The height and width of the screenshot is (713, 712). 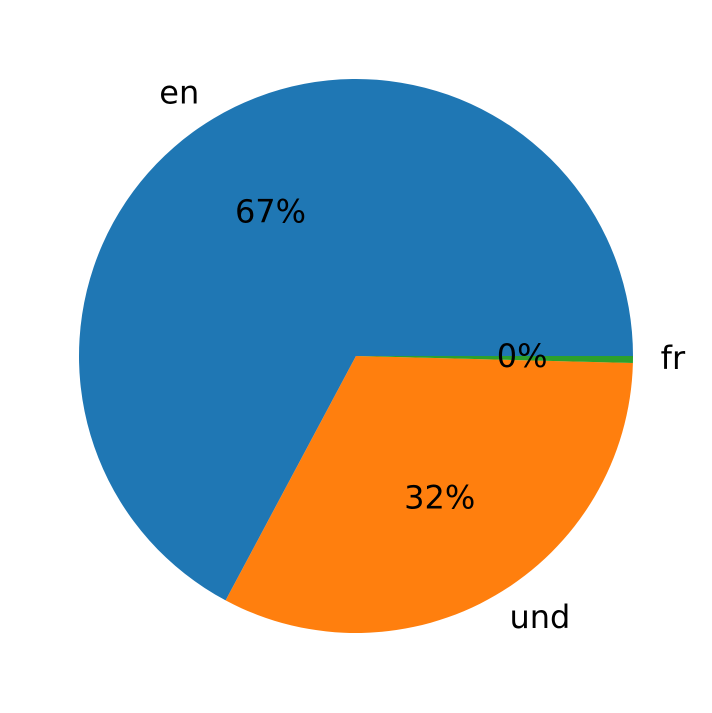 What do you see at coordinates (439, 498) in the screenshot?
I see `percent-label: 32%` at bounding box center [439, 498].